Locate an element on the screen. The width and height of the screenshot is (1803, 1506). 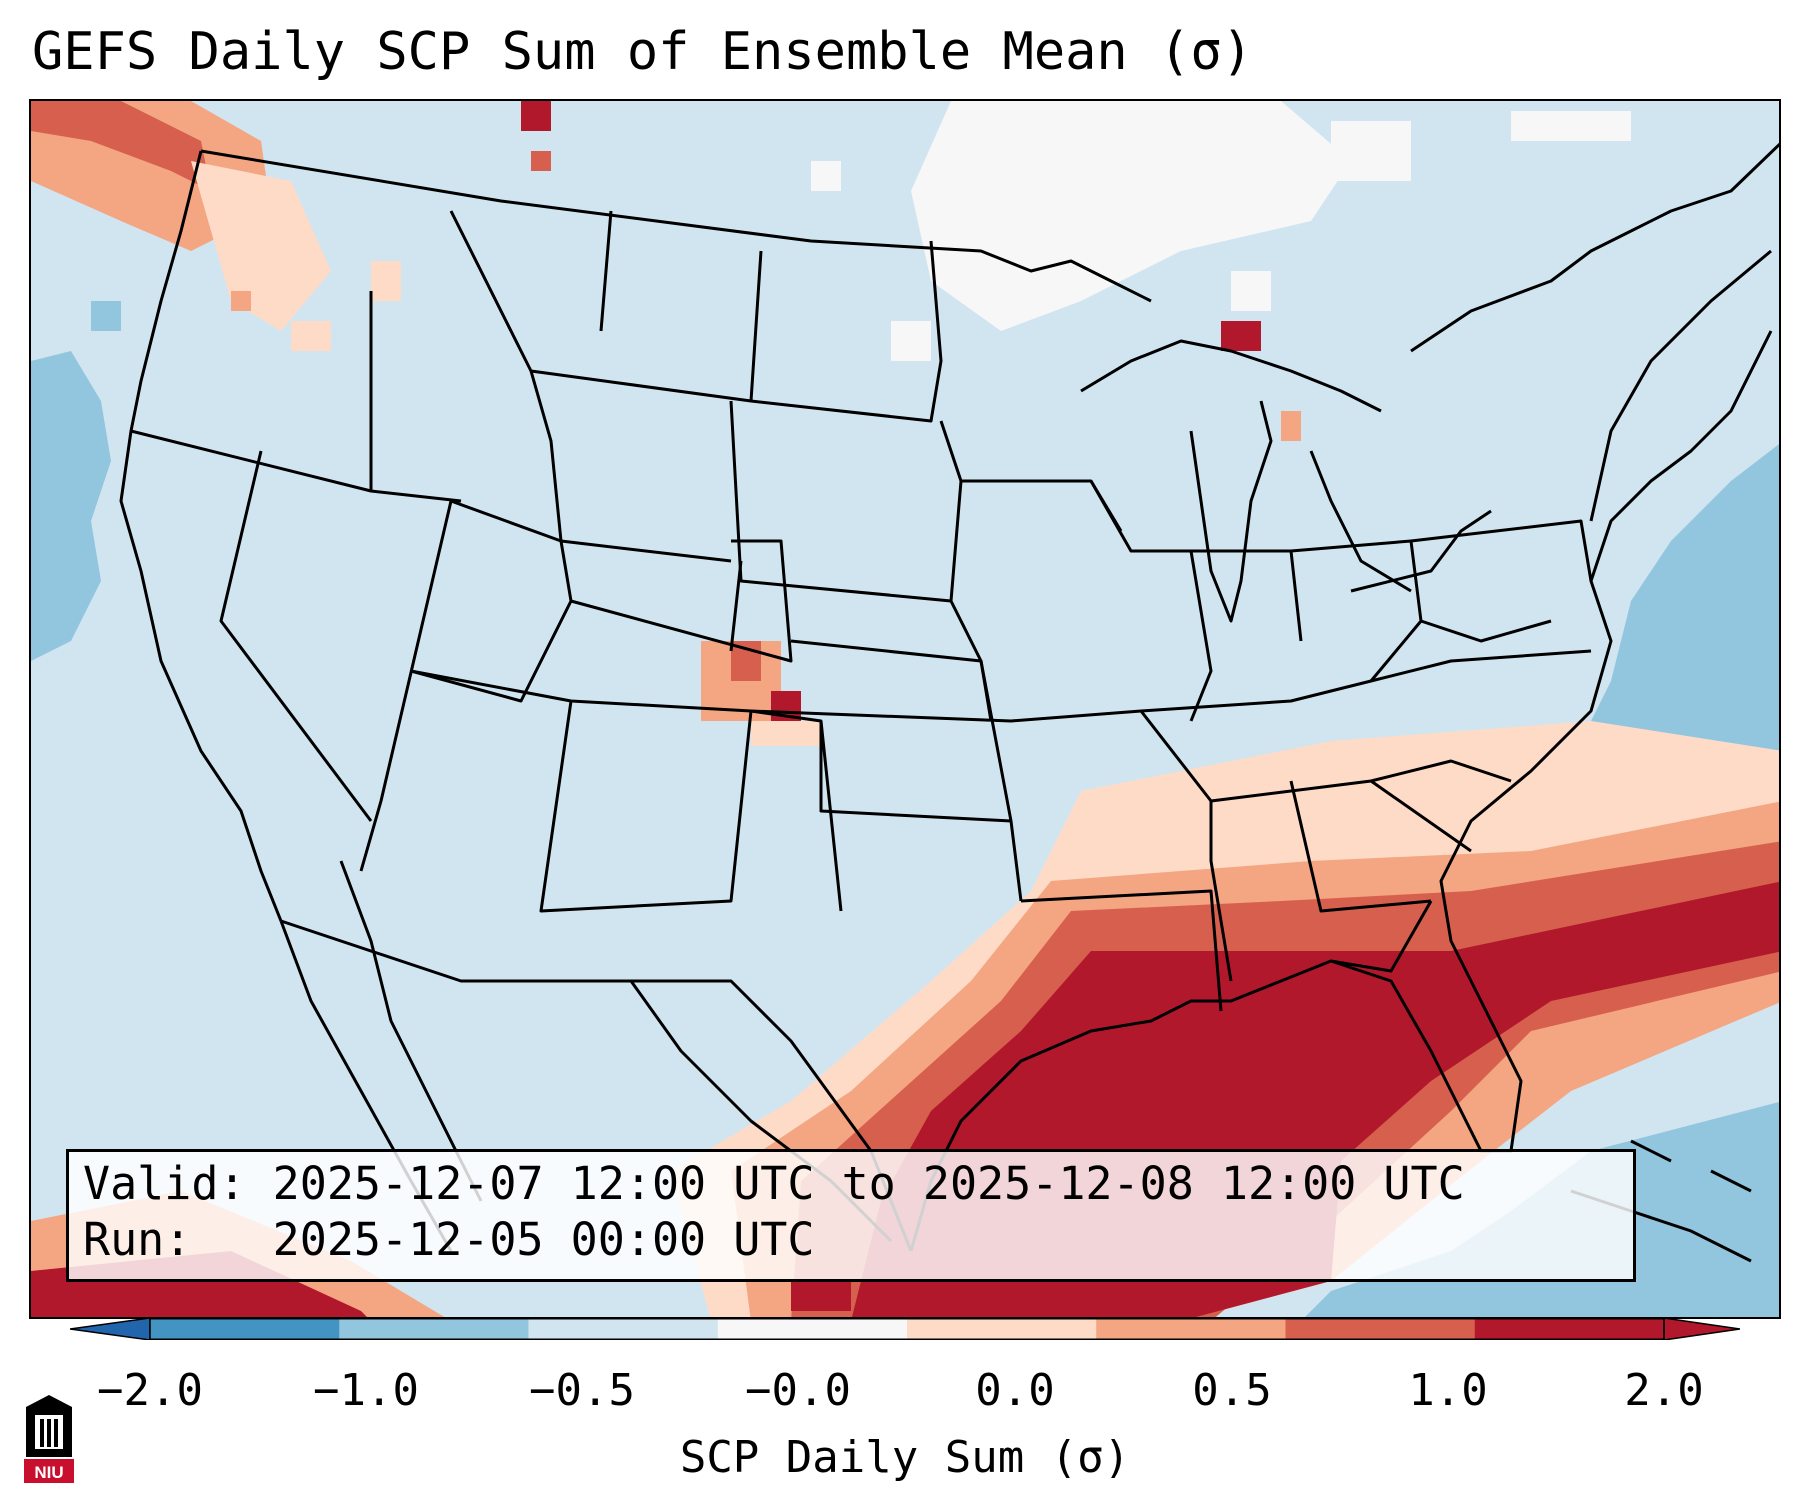
niu-logo-icon: NIU is located at coordinates (49, 1439).